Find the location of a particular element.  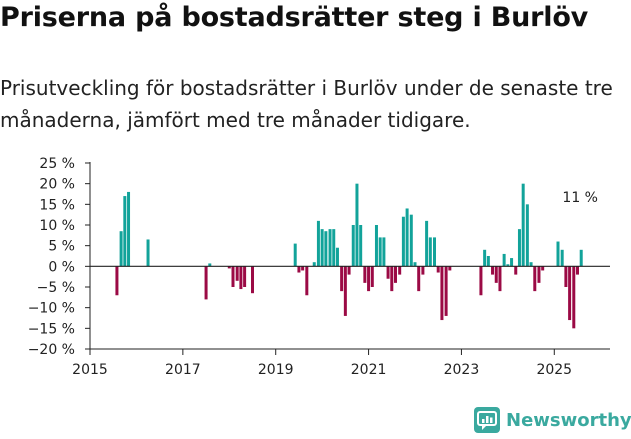

y-tick-label: 10 % is located at coordinates (57, 226).